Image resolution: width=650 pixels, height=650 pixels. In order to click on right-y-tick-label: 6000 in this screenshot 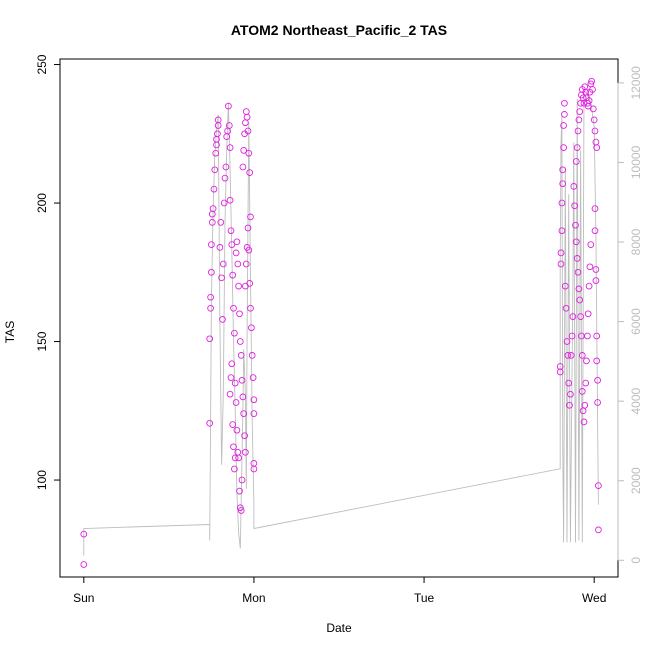, I will do `click(636, 321)`.